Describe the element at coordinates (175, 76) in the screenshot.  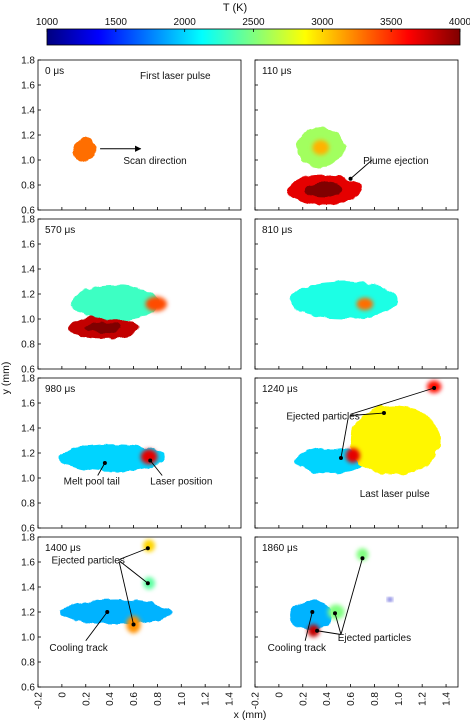
I see `annotation-label: First laser pulse` at that location.